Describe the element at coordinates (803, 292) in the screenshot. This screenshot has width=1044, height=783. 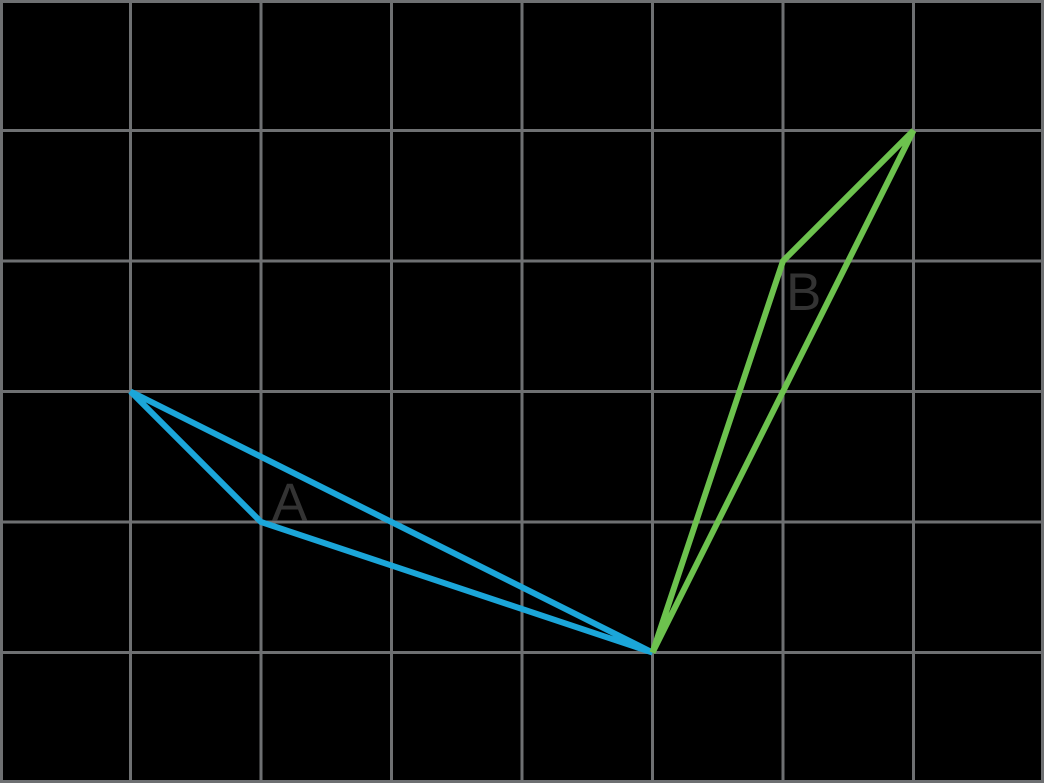
I see `triangle-b-label: B` at that location.